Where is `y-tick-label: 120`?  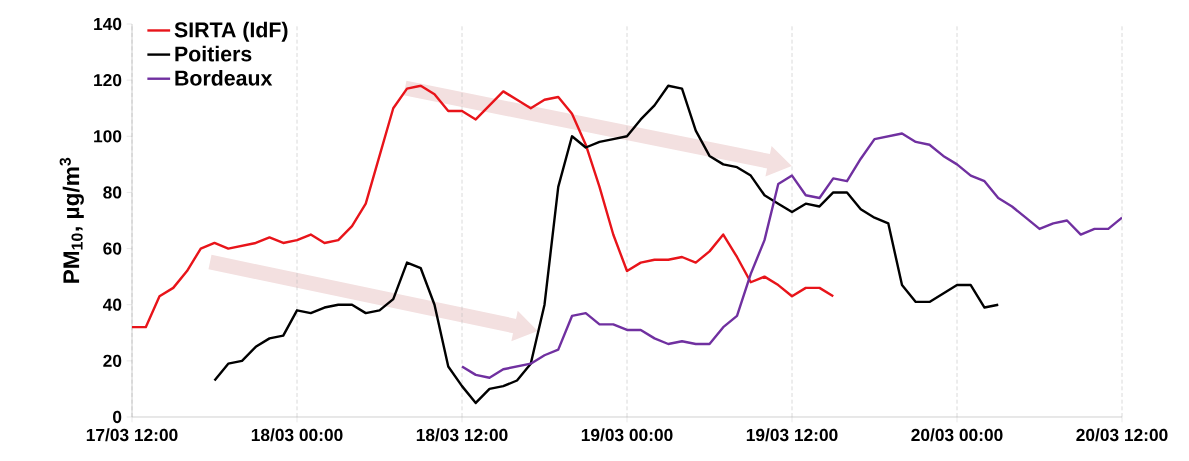 y-tick-label: 120 is located at coordinates (108, 80).